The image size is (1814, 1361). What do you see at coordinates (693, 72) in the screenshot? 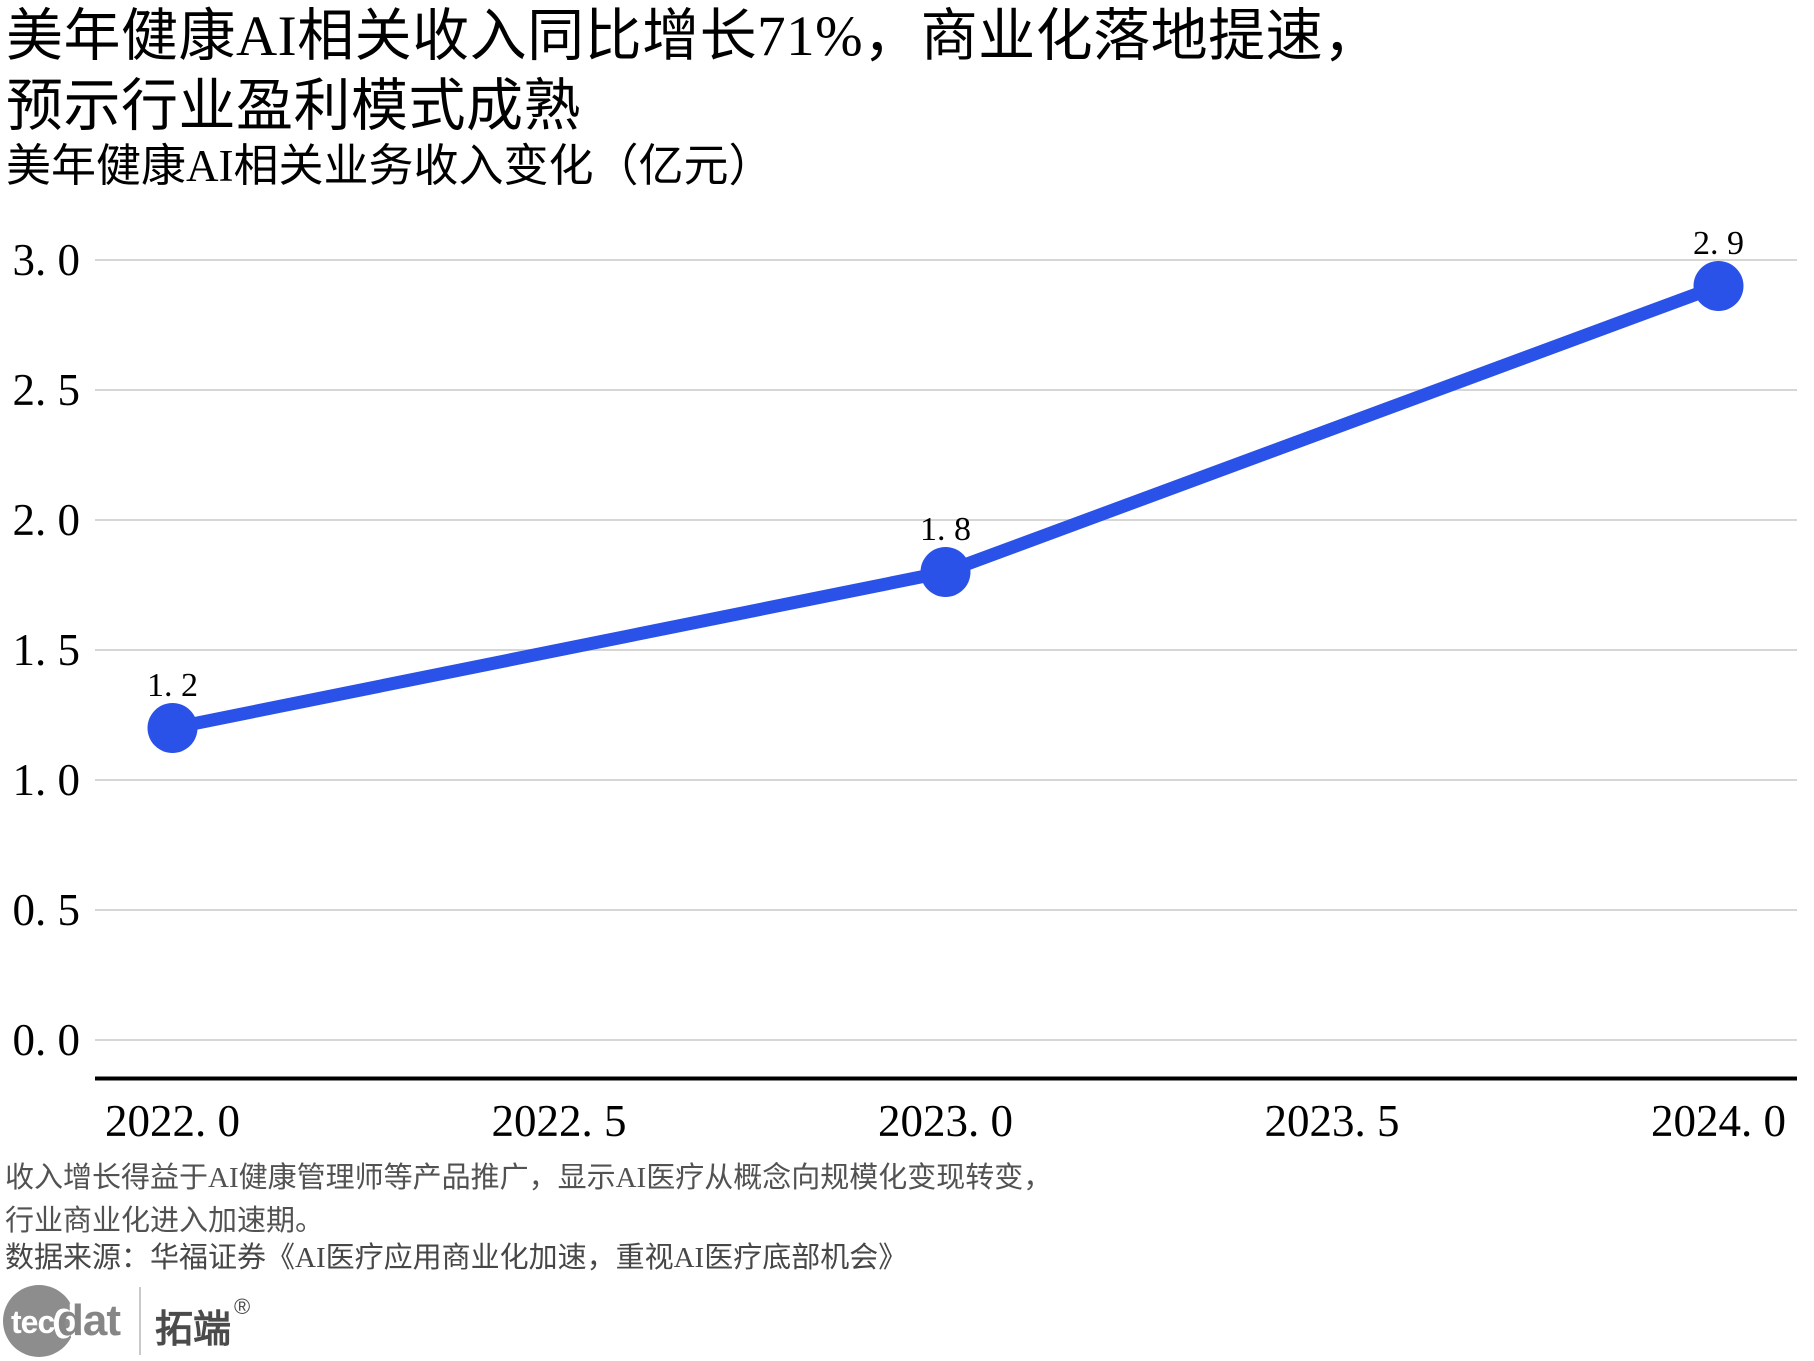
I see `chart-title: 美年健康AI相关收入同比增长71%，商业化落地提速， 预示行业盈利模式成熟` at bounding box center [693, 72].